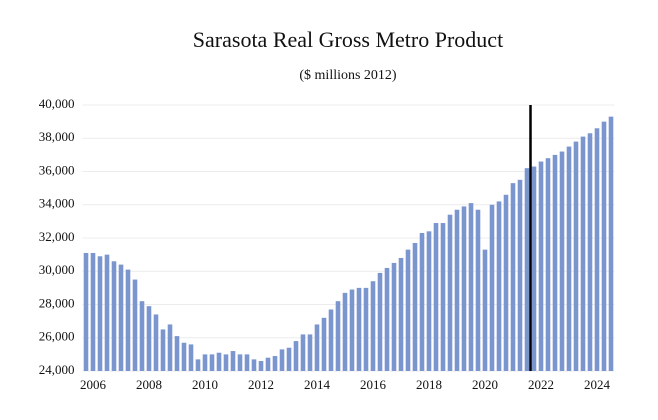 The image size is (658, 420). Describe the element at coordinates (57, 236) in the screenshot. I see `y-tick-label: 32,000` at that location.